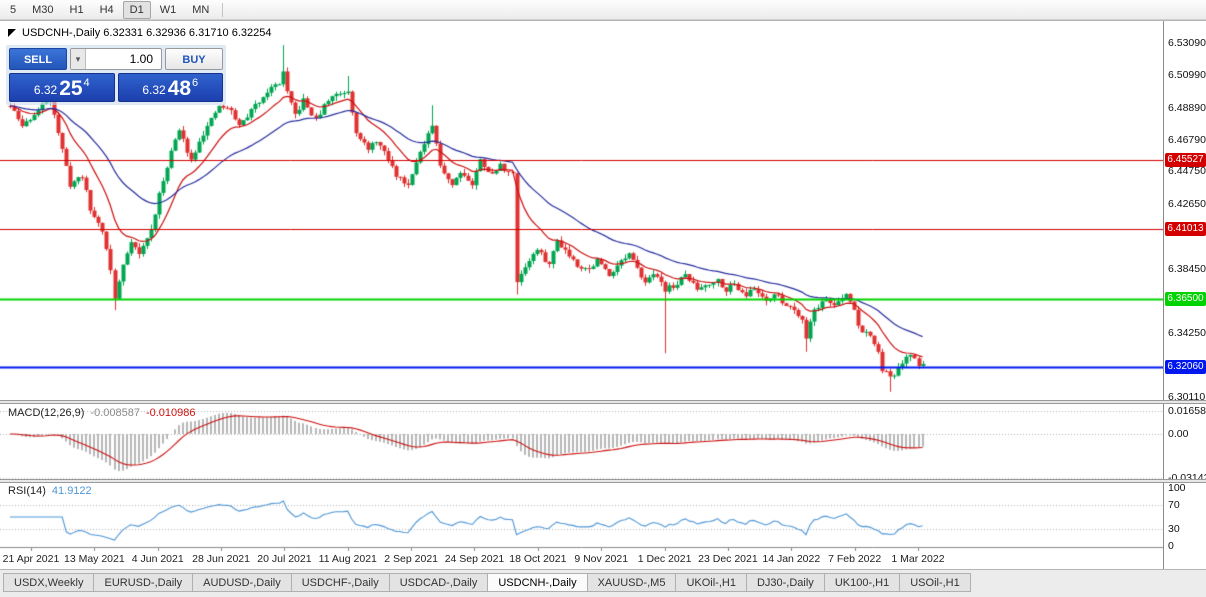  What do you see at coordinates (27, 491) in the screenshot?
I see `rsi-name: RSI(14)` at bounding box center [27, 491].